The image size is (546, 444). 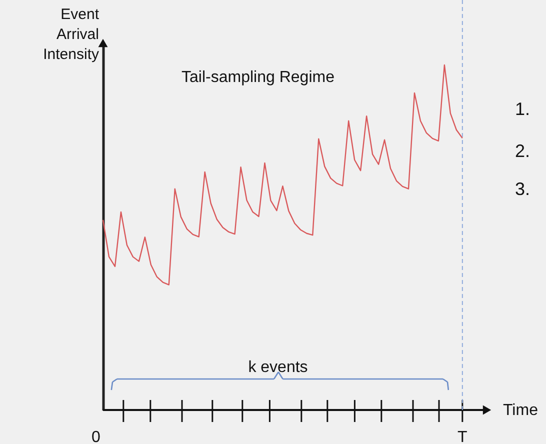 I want to click on text: 3., so click(x=522, y=189).